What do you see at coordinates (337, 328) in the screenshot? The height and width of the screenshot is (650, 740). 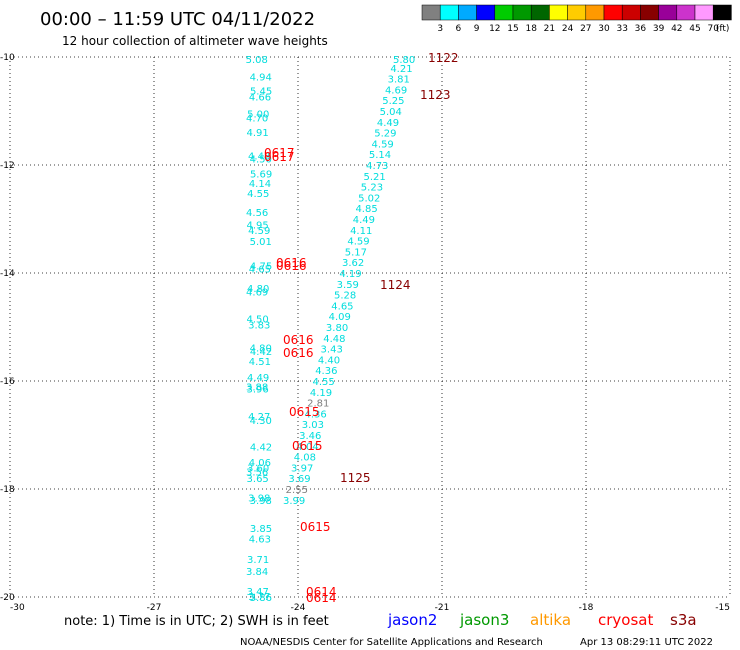 I see `data-point: 3.80` at bounding box center [337, 328].